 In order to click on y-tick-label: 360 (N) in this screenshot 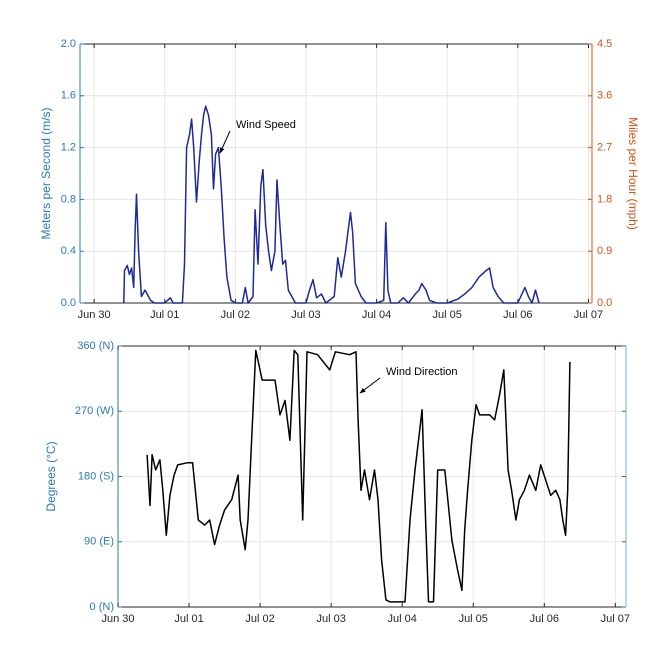, I will do `click(95, 346)`.